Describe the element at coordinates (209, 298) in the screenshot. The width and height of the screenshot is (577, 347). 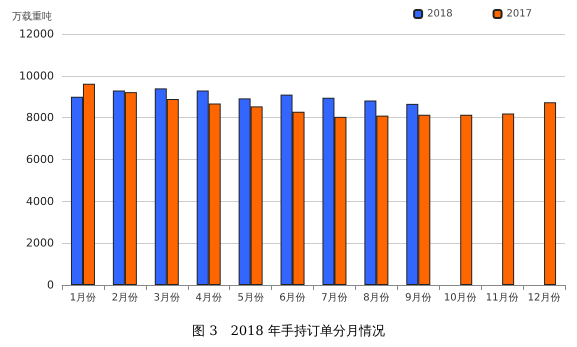
I see `x-tick-label: 4月份` at that location.